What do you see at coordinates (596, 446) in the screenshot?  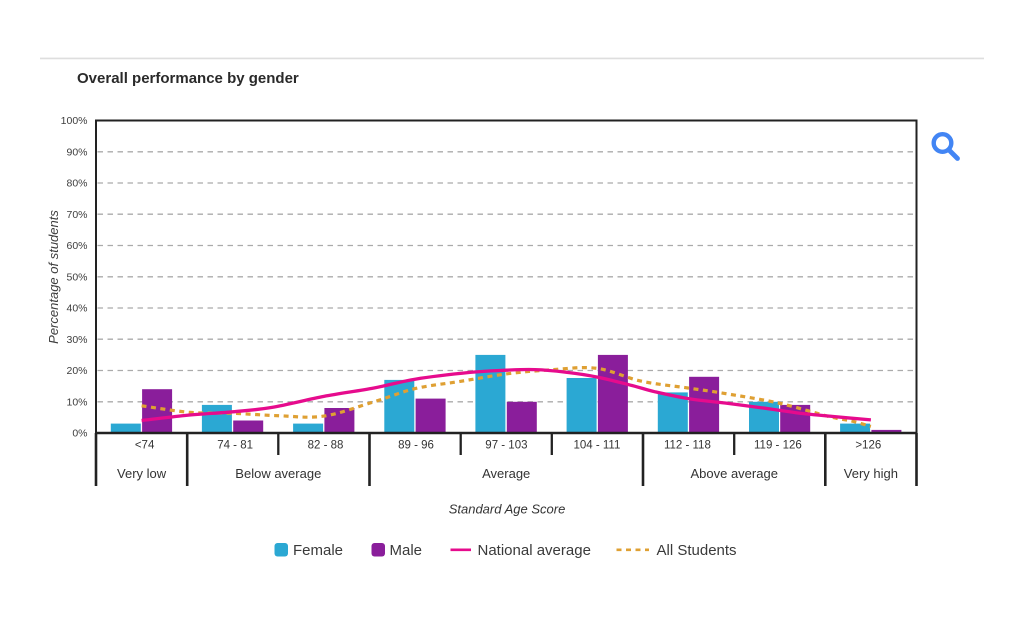 I see `svg-text: 104 - 111` at bounding box center [596, 446].